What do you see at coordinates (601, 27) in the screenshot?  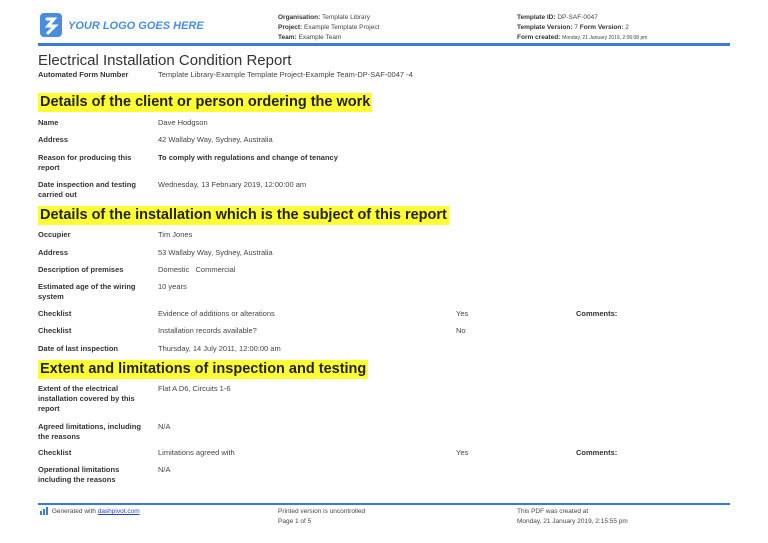 I see `form-version-label: Form Version:` at bounding box center [601, 27].